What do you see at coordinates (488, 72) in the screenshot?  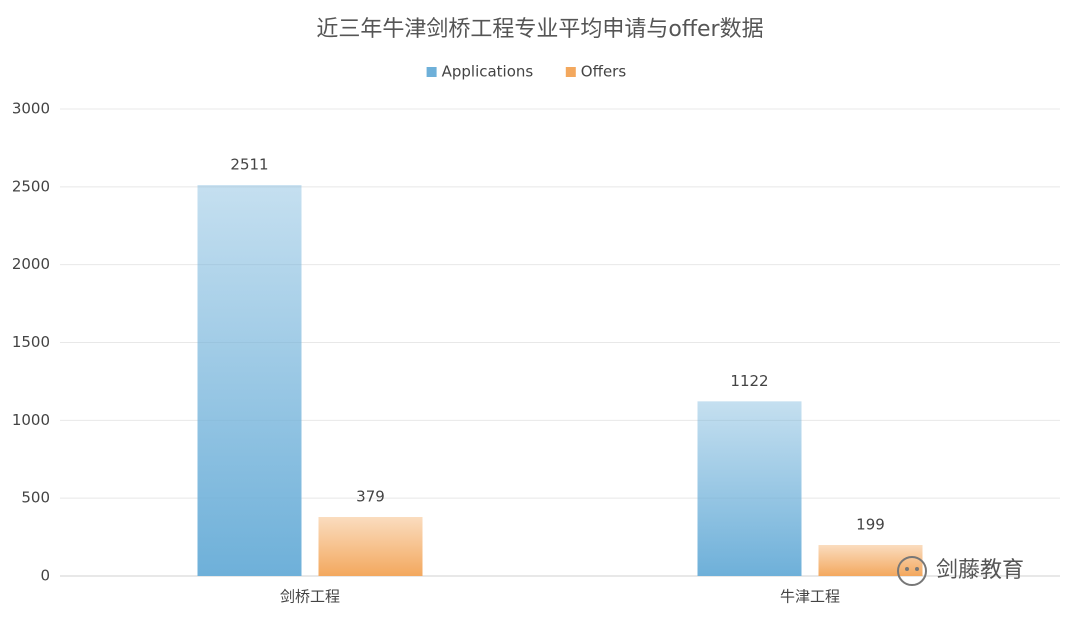 I see `legend-label: Applications` at bounding box center [488, 72].